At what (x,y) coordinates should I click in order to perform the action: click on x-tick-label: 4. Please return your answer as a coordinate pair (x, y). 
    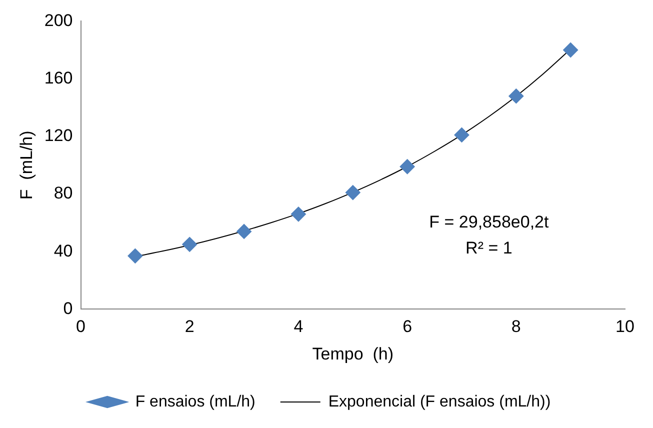
    Looking at the image, I should click on (299, 326).